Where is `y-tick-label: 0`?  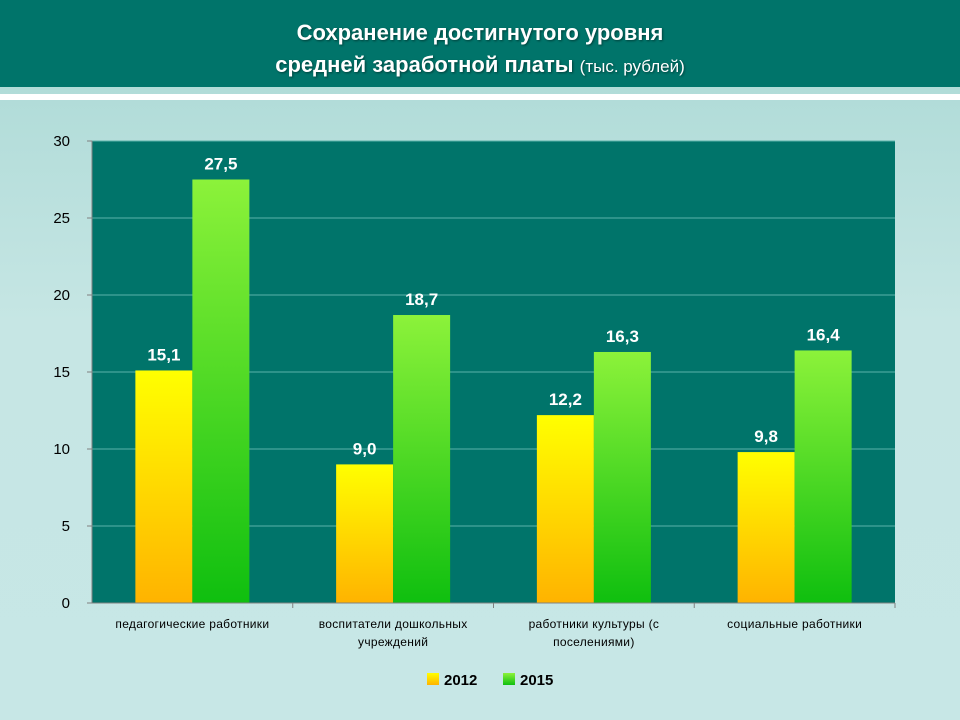 y-tick-label: 0 is located at coordinates (66, 603).